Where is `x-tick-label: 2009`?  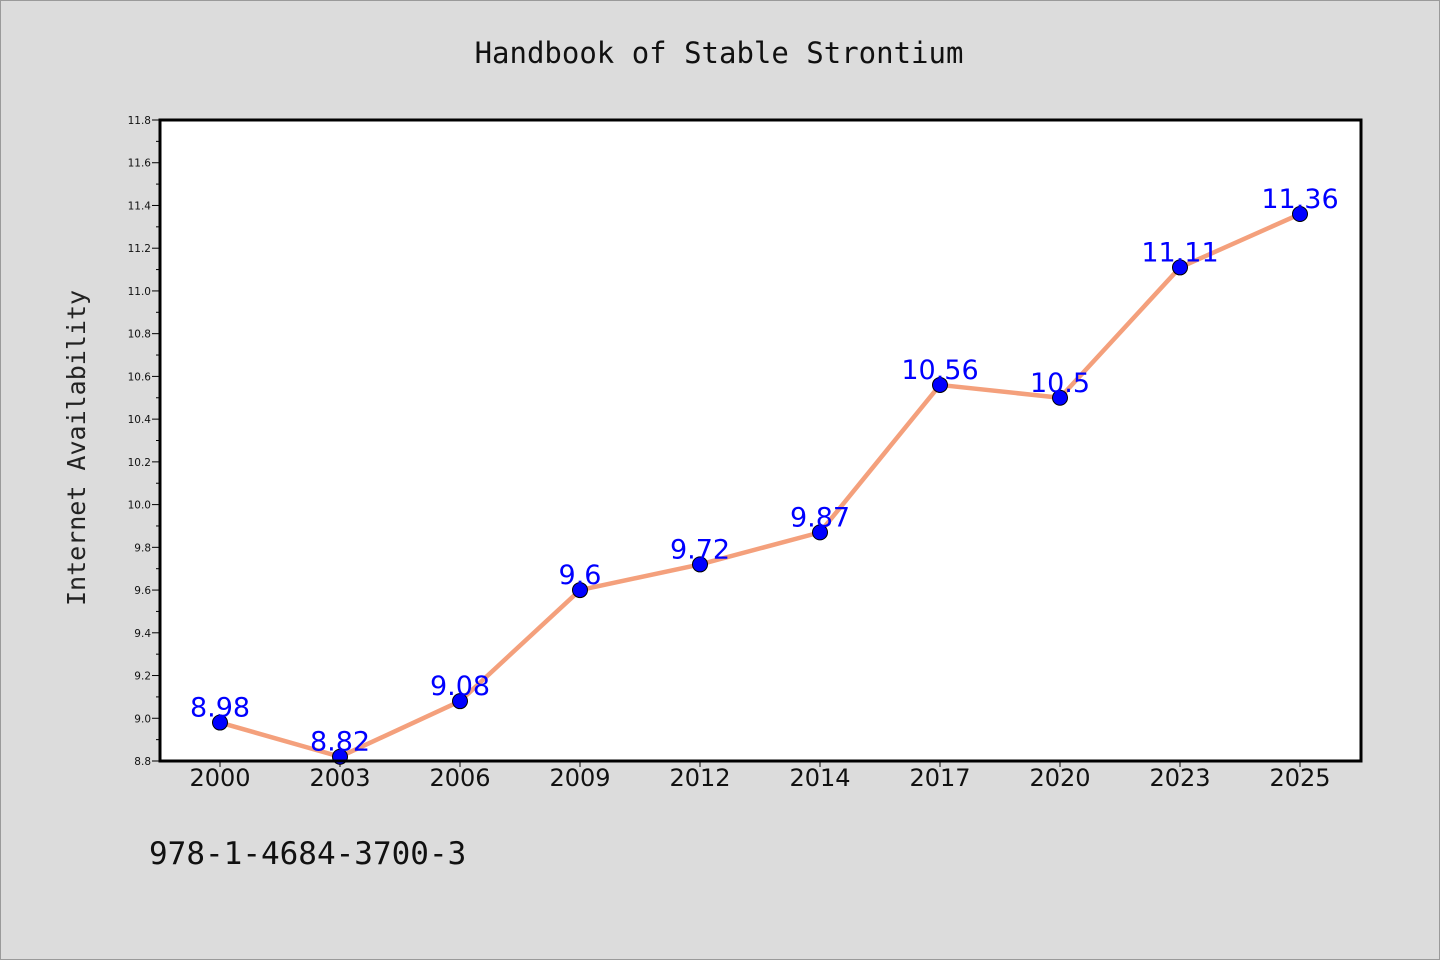 x-tick-label: 2009 is located at coordinates (579, 778).